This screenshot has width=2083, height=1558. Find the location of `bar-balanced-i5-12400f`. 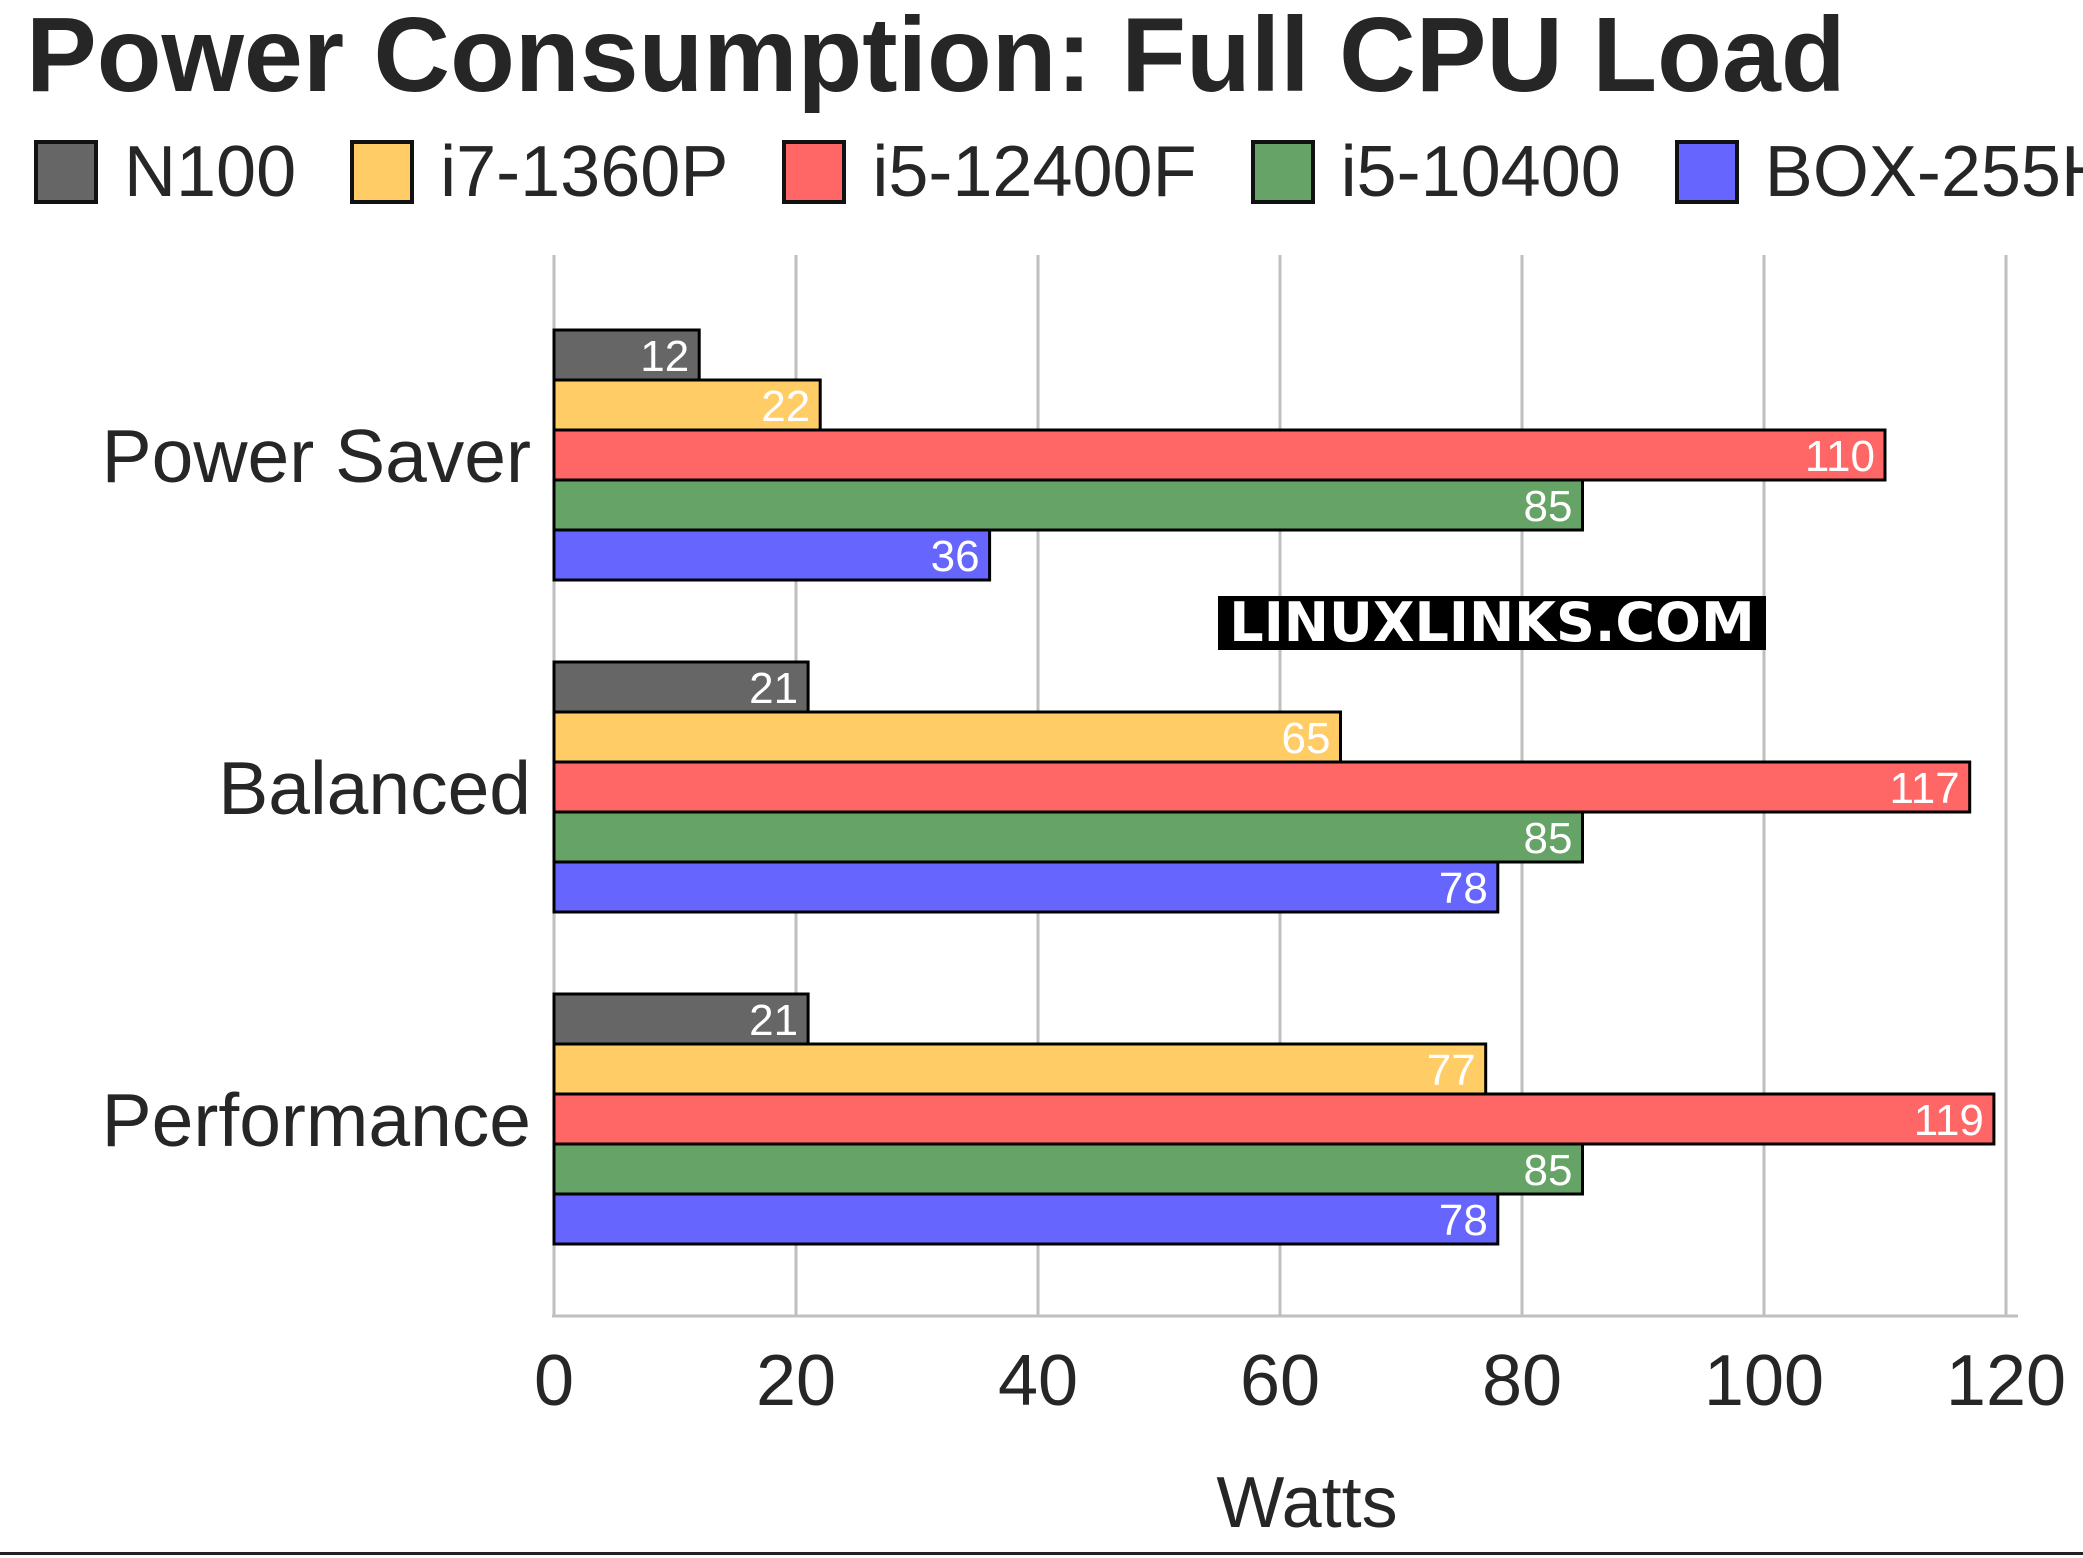

bar-balanced-i5-12400f is located at coordinates (1262, 787).